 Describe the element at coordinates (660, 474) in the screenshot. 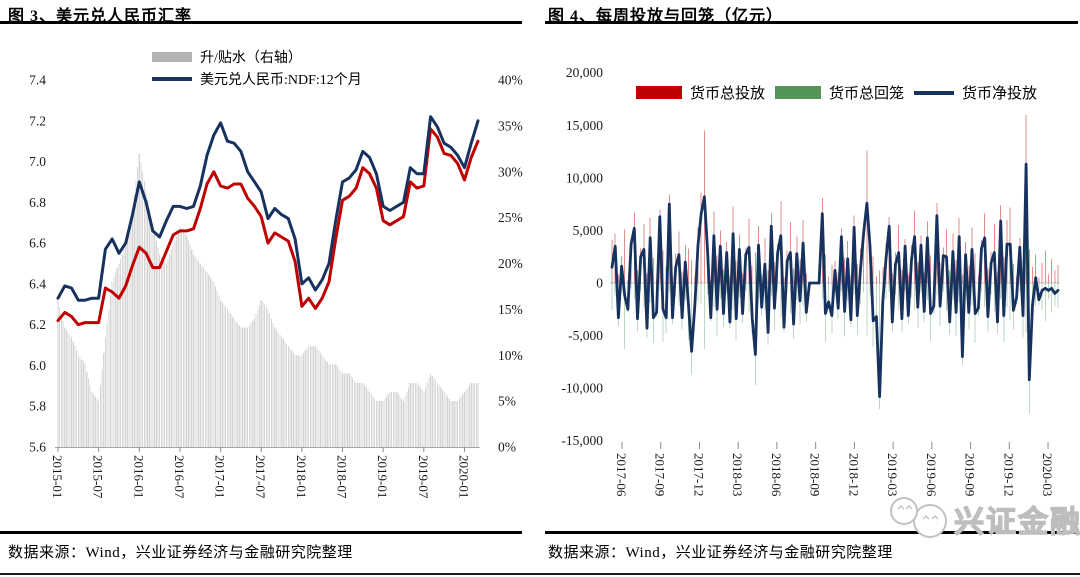

I see `svg-text: 2017-09` at that location.